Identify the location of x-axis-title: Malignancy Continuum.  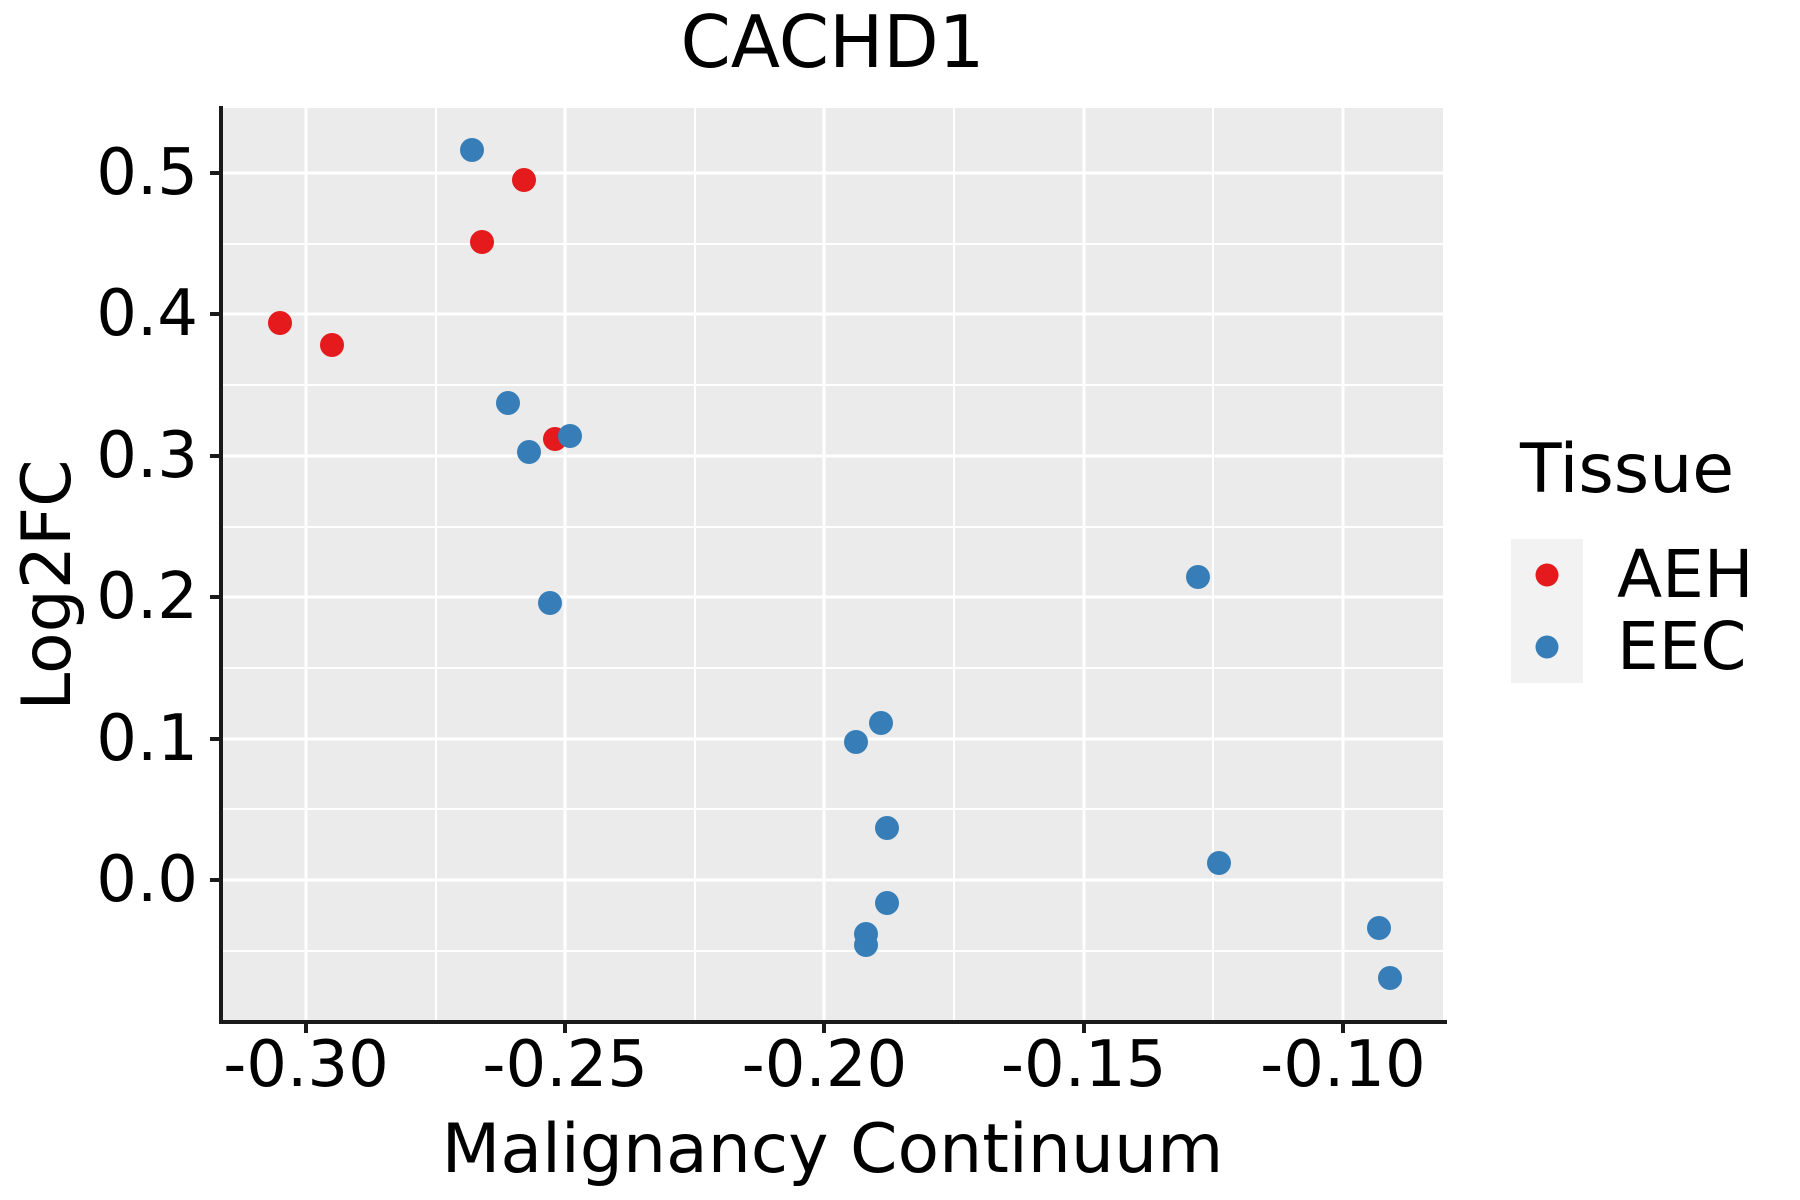
(832, 1149).